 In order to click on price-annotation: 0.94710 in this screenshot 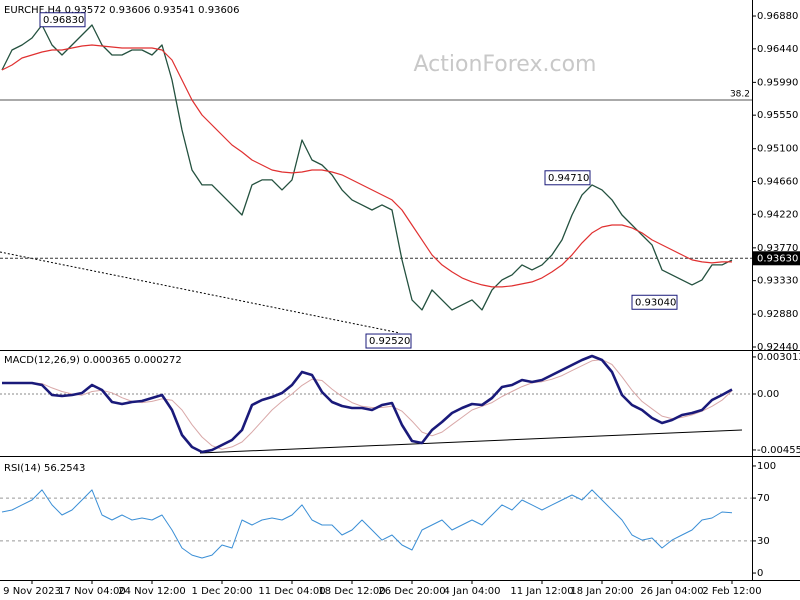, I will do `click(568, 178)`.